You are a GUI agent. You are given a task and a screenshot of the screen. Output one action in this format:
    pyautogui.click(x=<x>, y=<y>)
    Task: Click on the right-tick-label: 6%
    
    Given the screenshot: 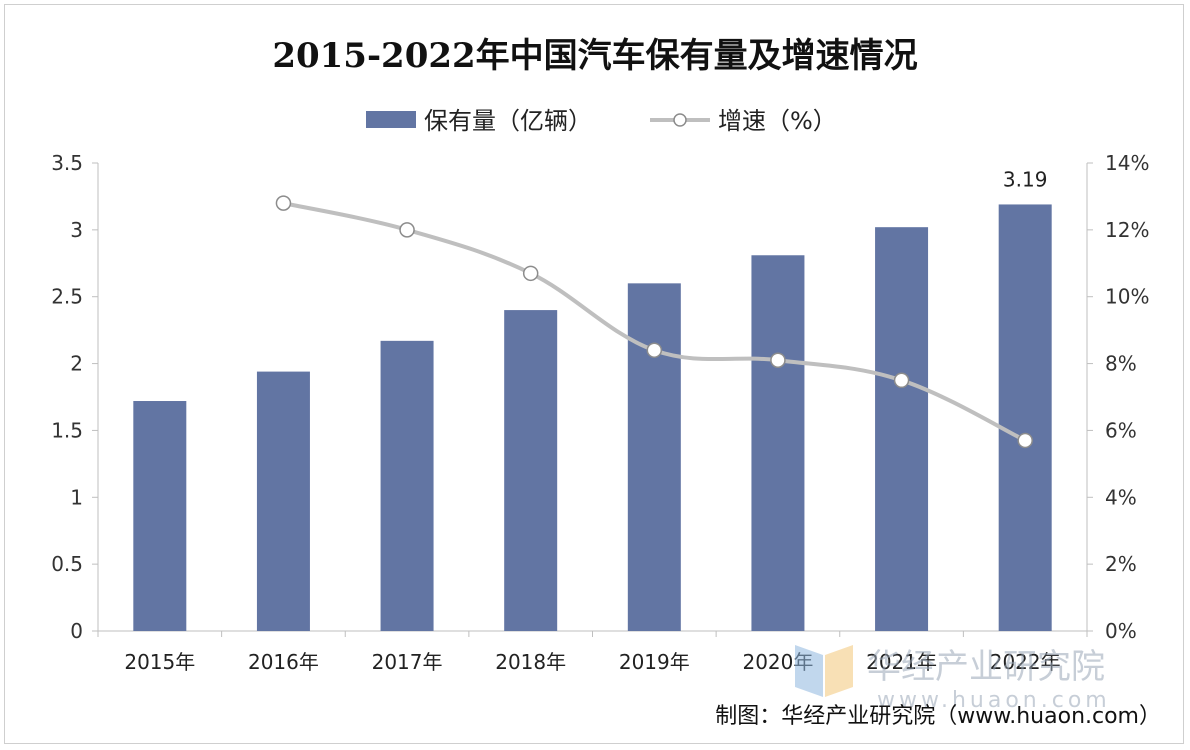 What is the action you would take?
    pyautogui.click(x=1121, y=430)
    